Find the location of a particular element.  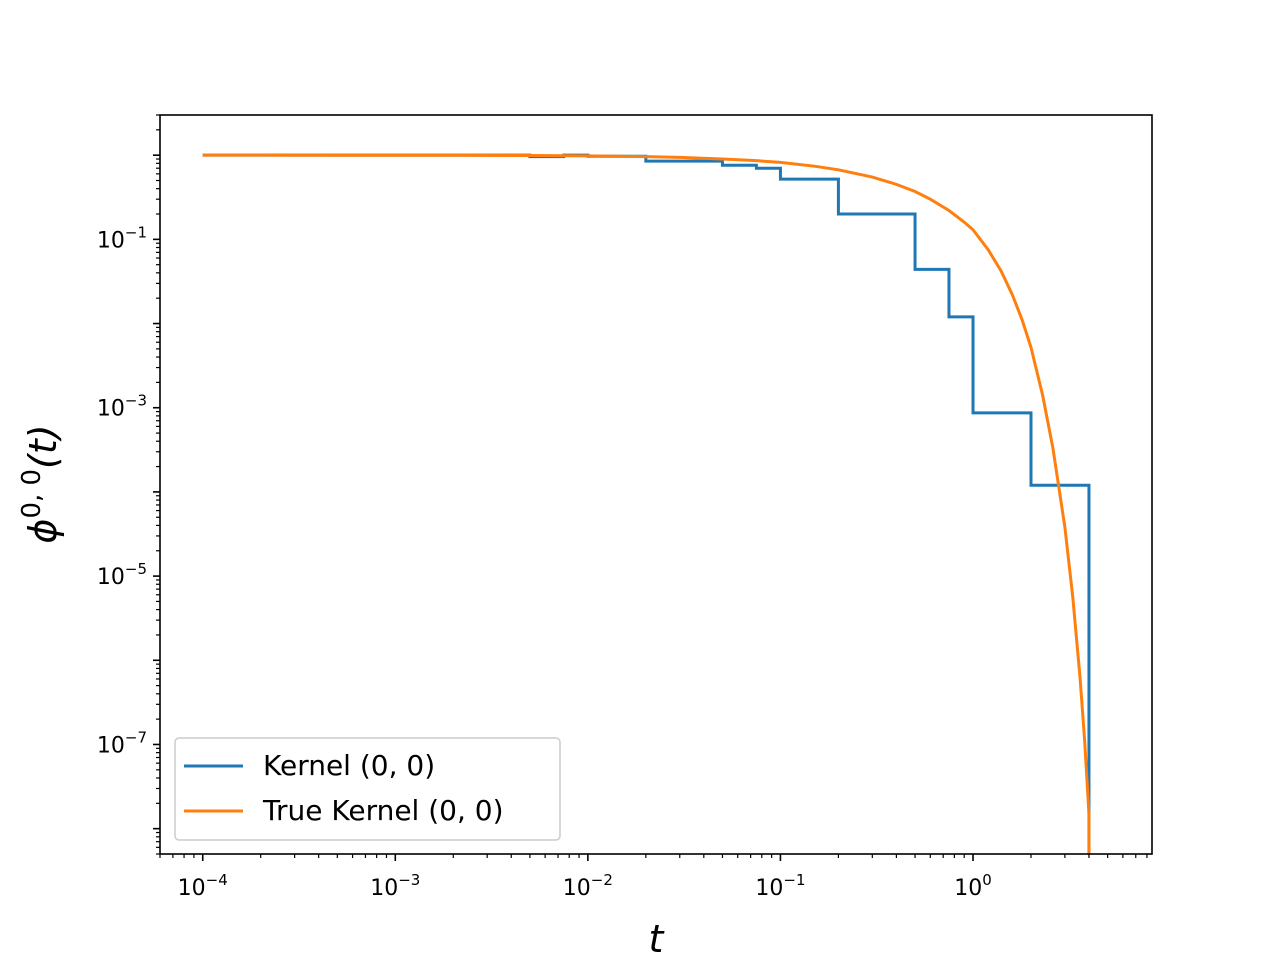

legend: Kernel (0, 0) True Kernel (0, 0) is located at coordinates (367, 789).